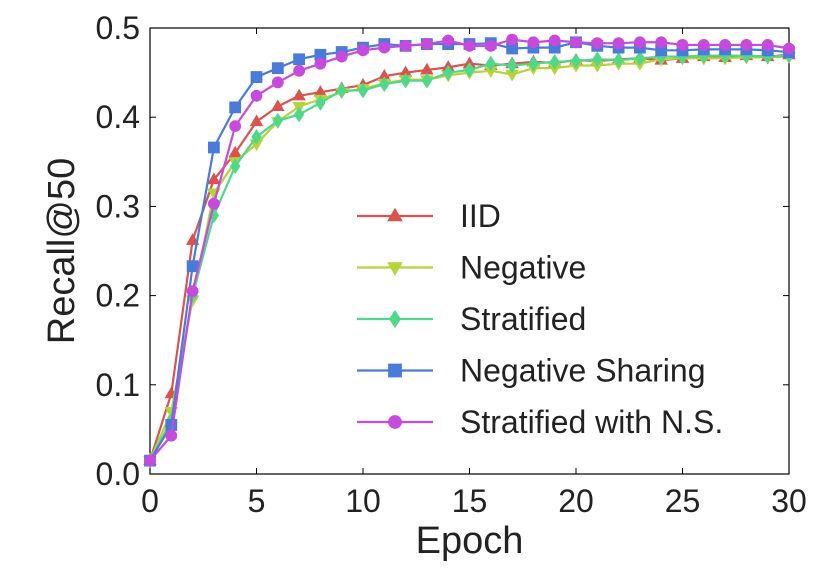  Describe the element at coordinates (118, 296) in the screenshot. I see `y-tick-label: 0.2` at that location.